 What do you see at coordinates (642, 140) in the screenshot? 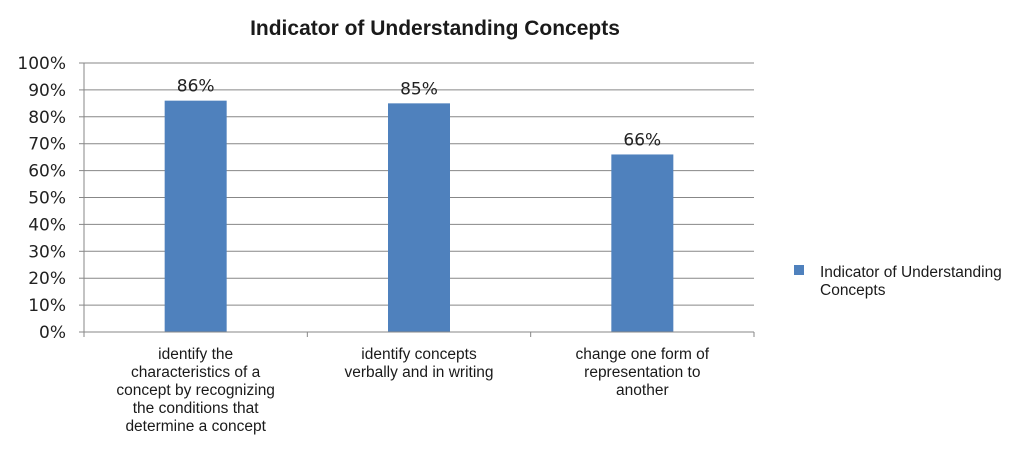
I see `data-label: 66%` at bounding box center [642, 140].